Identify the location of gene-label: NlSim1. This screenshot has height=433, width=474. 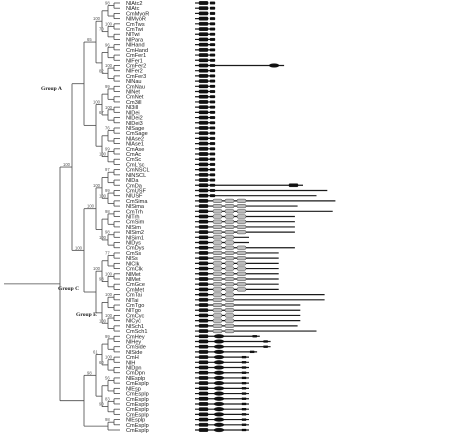
(135, 238).